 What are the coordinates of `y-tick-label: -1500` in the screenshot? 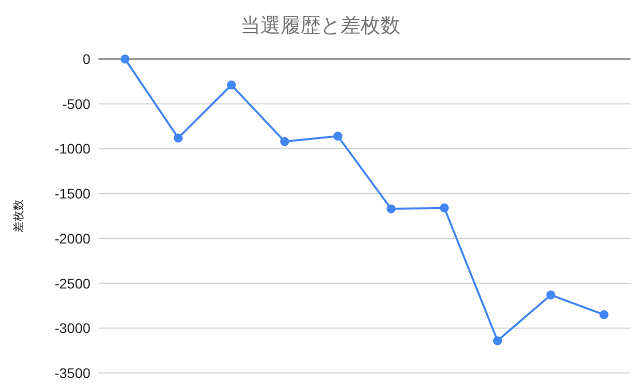 It's located at (72, 194).